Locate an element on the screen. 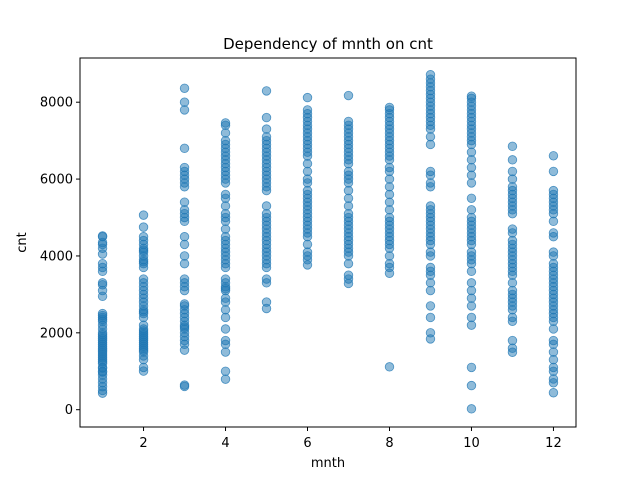 This screenshot has height=480, width=640. x-tick-label: 2 is located at coordinates (143, 443).